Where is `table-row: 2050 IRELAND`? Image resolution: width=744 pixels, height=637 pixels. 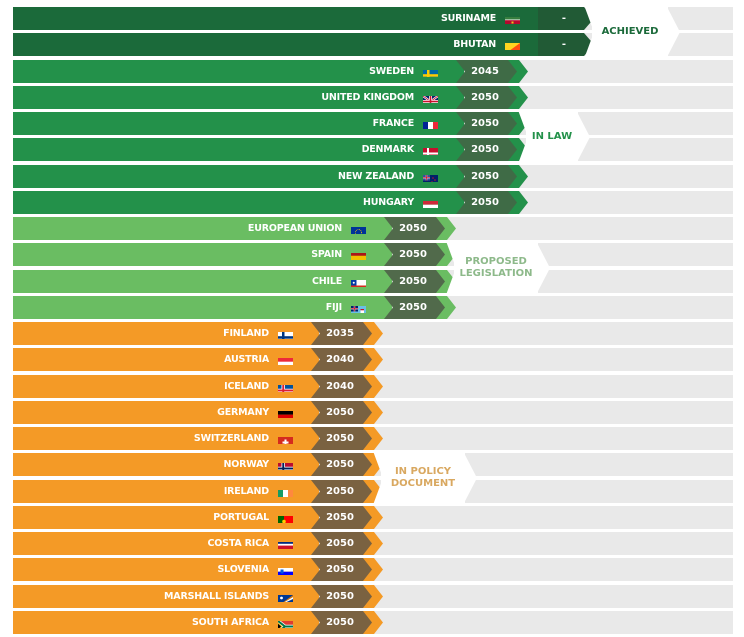 table-row: 2050 IRELAND is located at coordinates (373, 491).